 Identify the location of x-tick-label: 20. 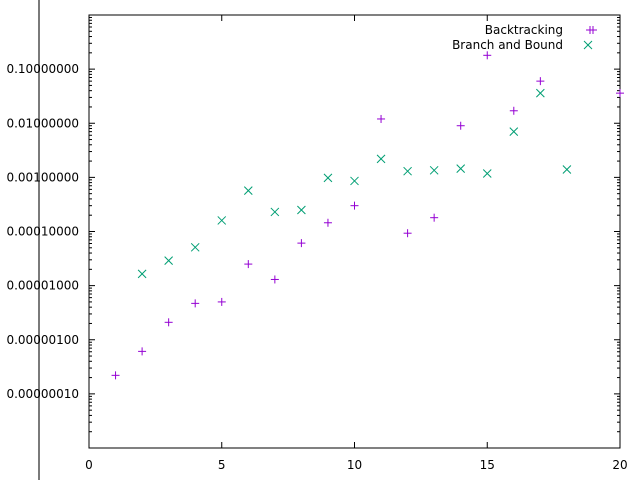
(619, 465).